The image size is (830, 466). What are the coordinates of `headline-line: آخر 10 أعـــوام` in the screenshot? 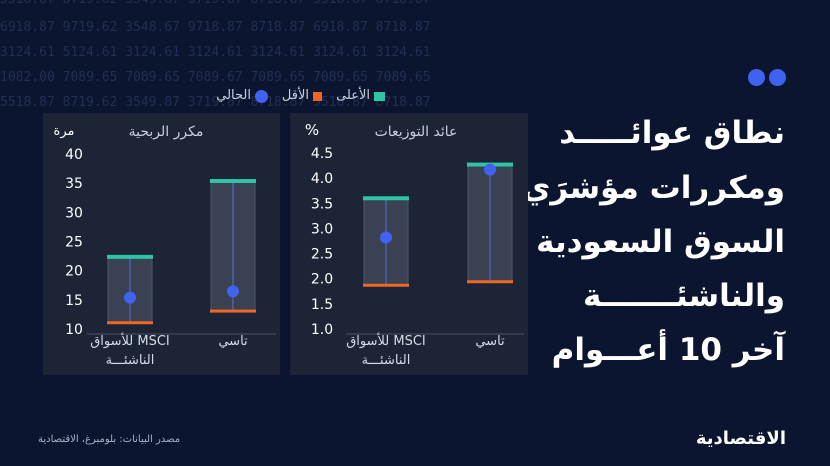 It's located at (668, 350).